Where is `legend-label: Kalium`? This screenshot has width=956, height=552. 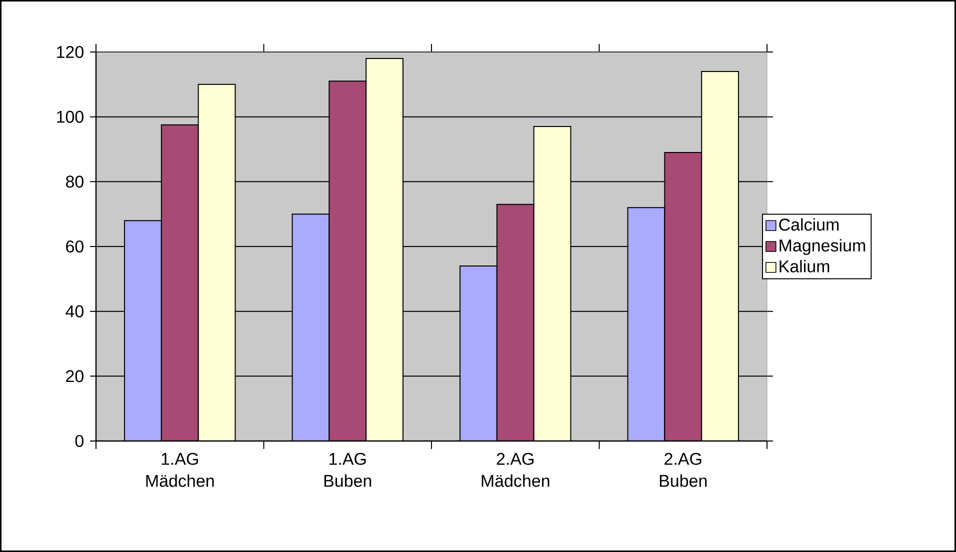
legend-label: Kalium is located at coordinates (805, 266).